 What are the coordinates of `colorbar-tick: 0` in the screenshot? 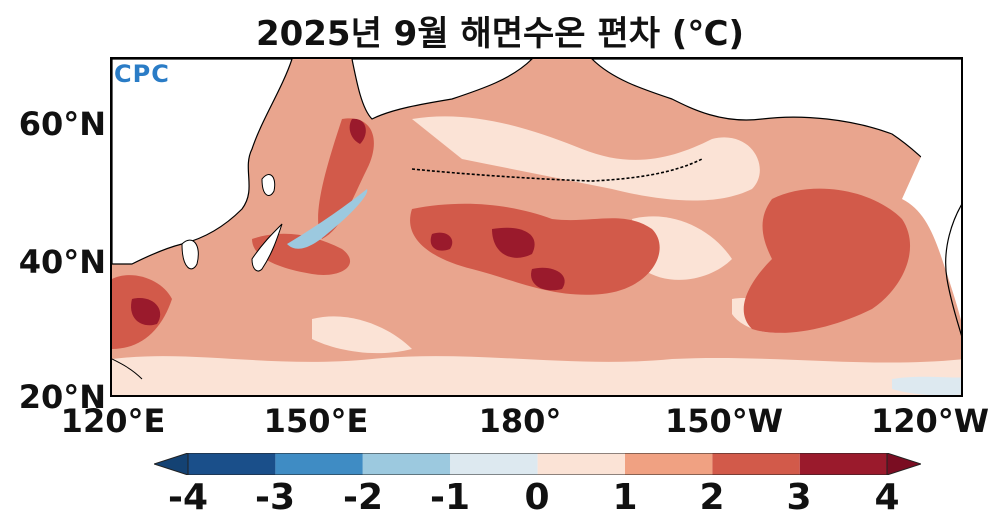 It's located at (537, 497).